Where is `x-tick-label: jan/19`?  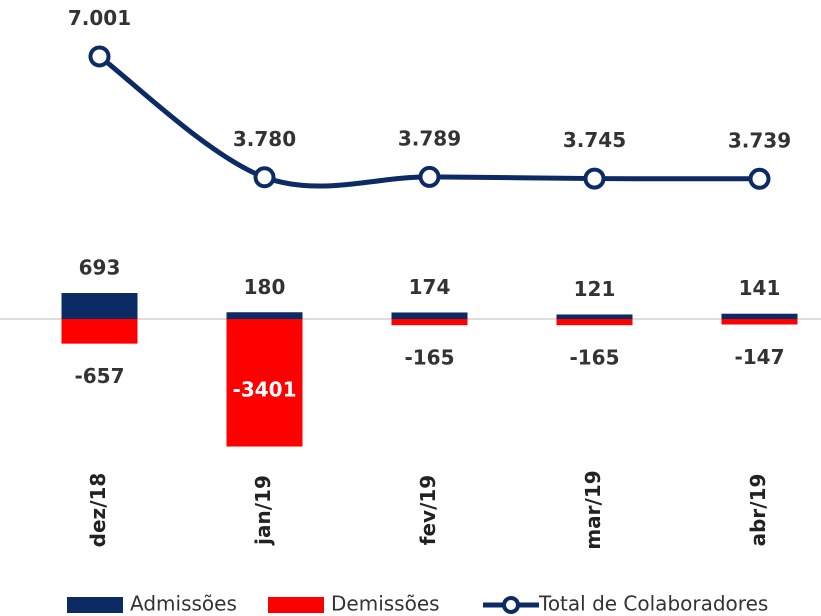
x-tick-label: jan/19 is located at coordinates (263, 510).